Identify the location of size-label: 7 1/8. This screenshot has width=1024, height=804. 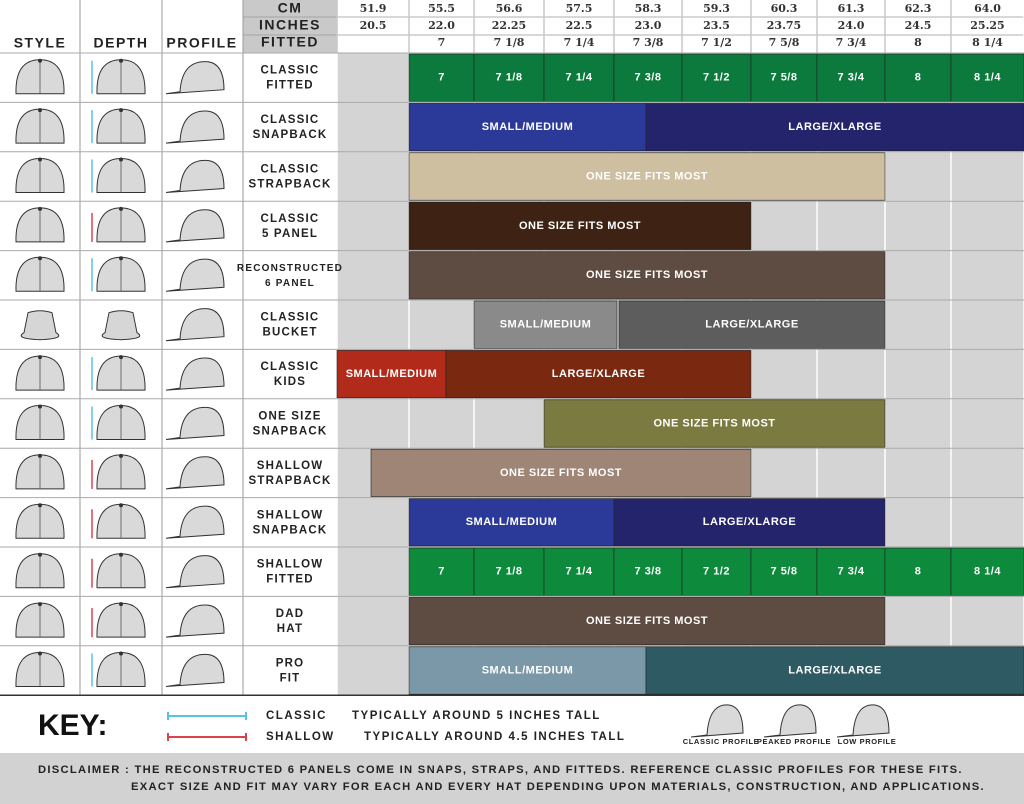
(509, 572).